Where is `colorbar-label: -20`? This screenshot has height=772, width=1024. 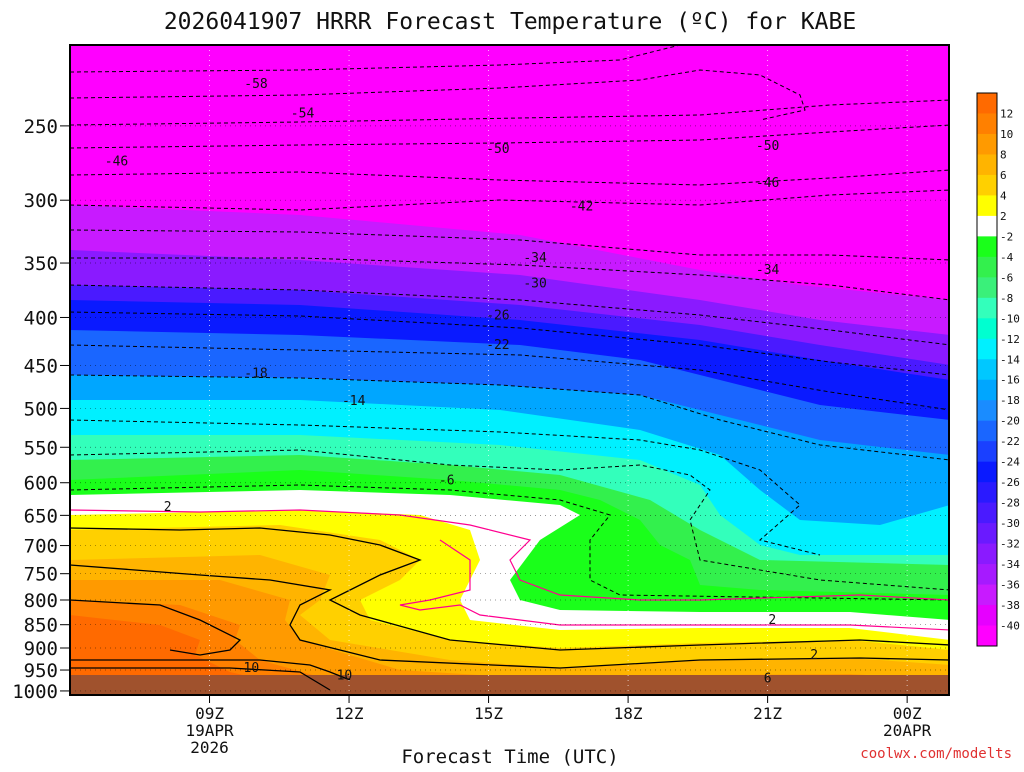 colorbar-label: -20 is located at coordinates (1010, 421).